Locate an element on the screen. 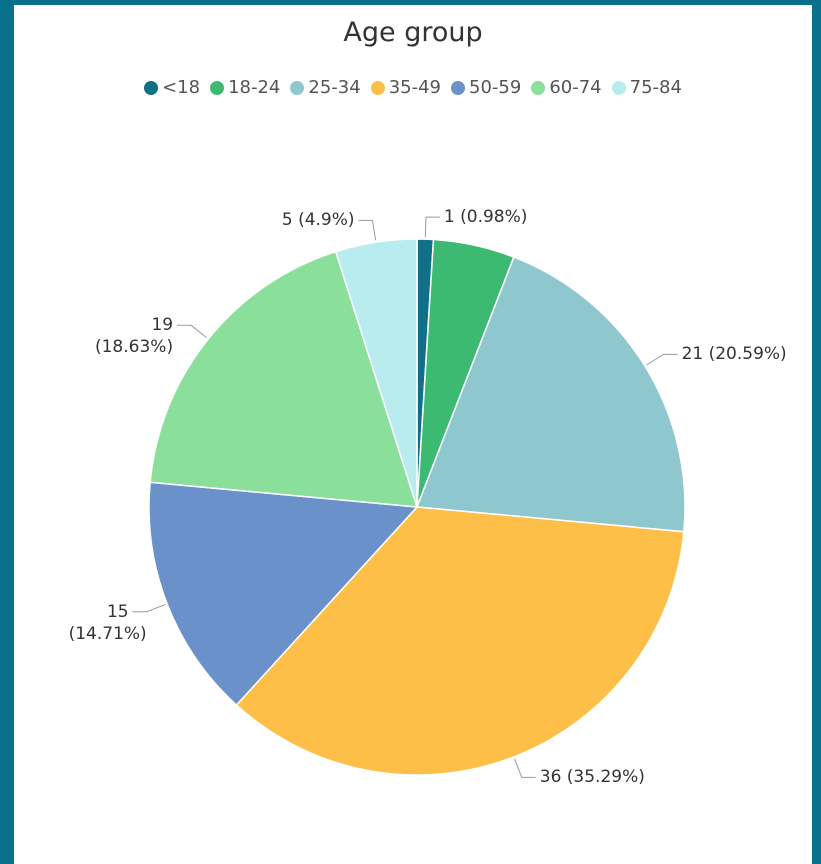  chart-title: Age group is located at coordinates (413, 32).